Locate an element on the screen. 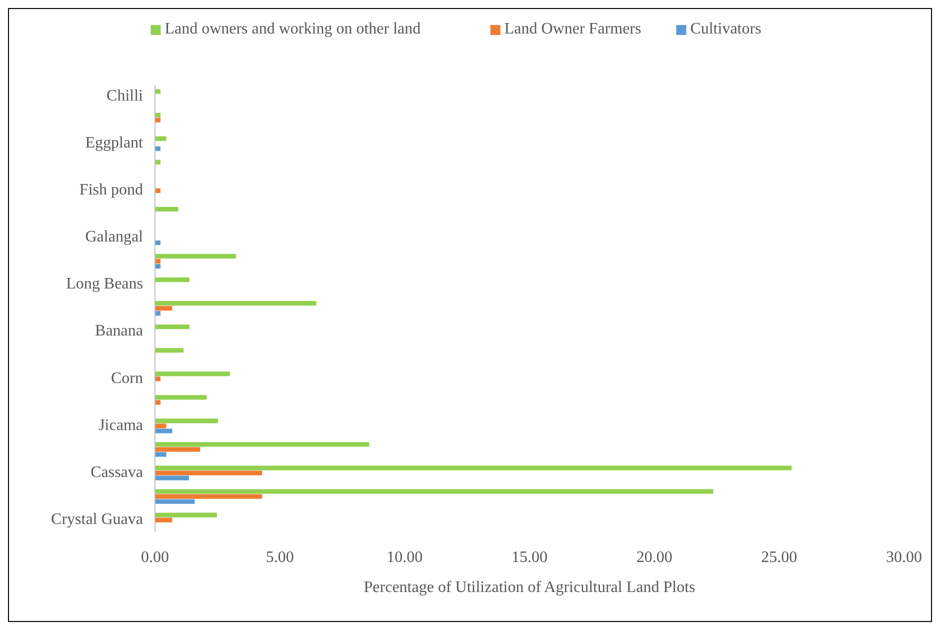  y-tick-label: Chilli is located at coordinates (125, 95).